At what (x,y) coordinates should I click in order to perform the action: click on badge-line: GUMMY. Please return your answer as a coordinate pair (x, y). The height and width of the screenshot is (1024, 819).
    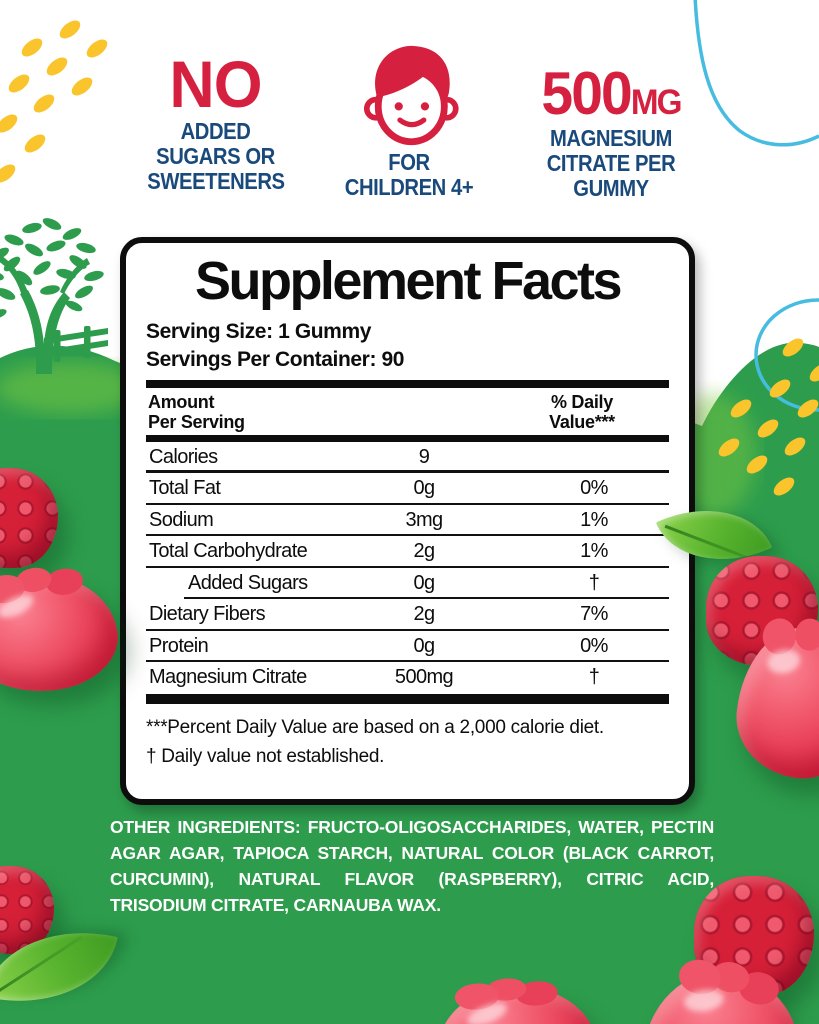
    Looking at the image, I should click on (611, 188).